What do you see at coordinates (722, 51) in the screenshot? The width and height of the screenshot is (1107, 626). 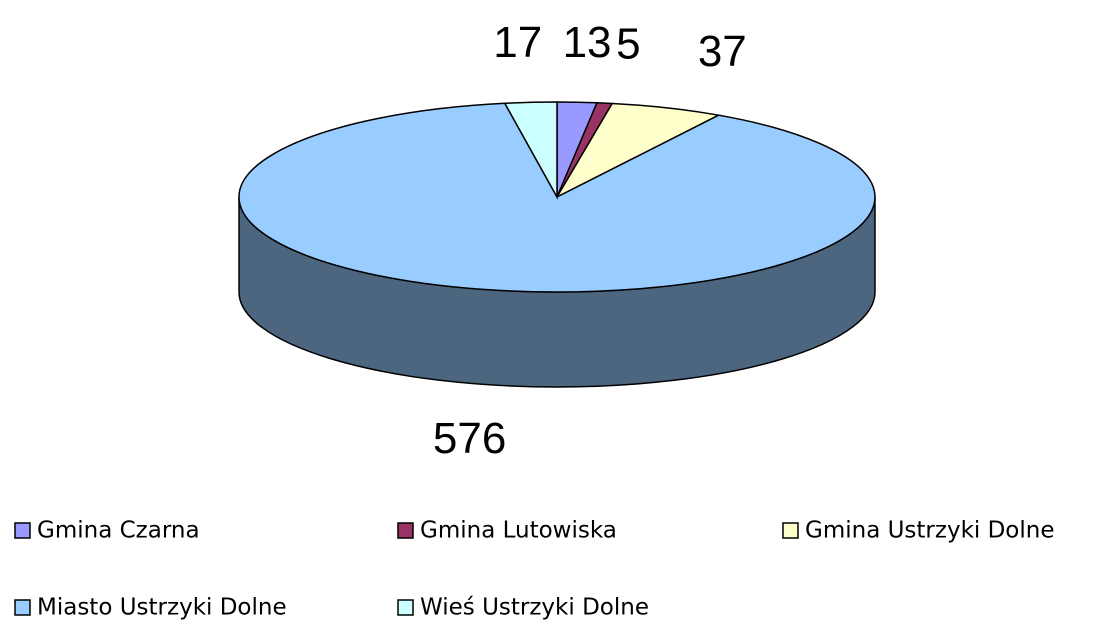 I see `data-label: 37` at bounding box center [722, 51].